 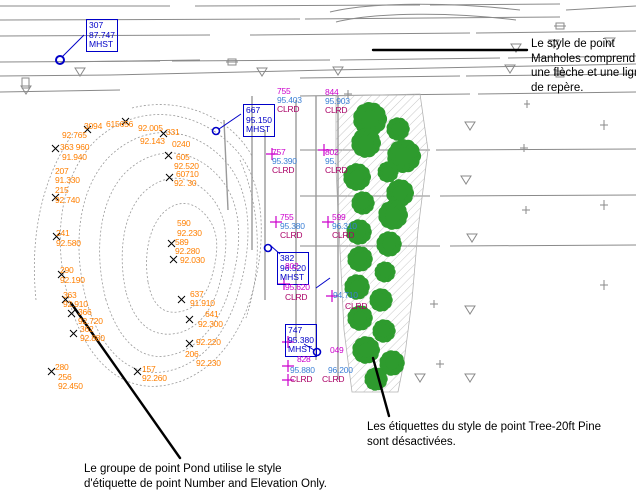 I want to click on point-label-m-95x: 95., so click(x=331, y=161).